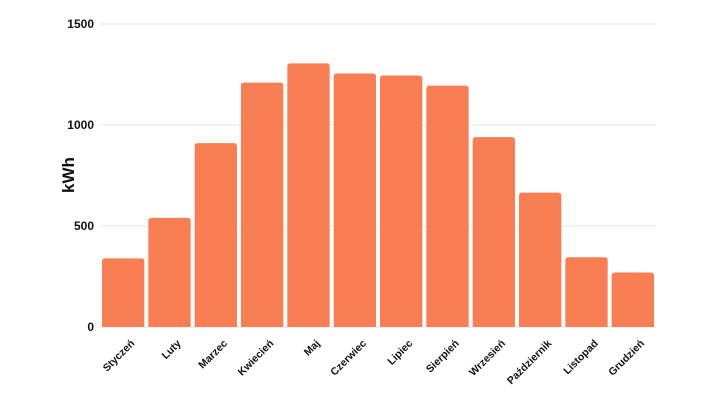 The height and width of the screenshot is (400, 718). Describe the element at coordinates (443, 357) in the screenshot. I see `x-tick-label: Sierpień` at that location.